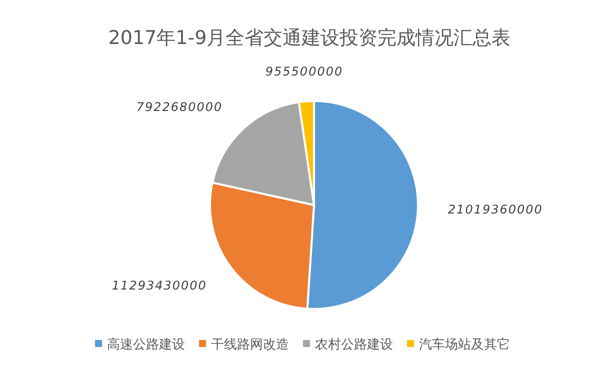 Image resolution: width=603 pixels, height=372 pixels. Describe the element at coordinates (309, 38) in the screenshot. I see `chart-title: 2017年1-9月全省交通建设投资完成情况汇总表` at that location.